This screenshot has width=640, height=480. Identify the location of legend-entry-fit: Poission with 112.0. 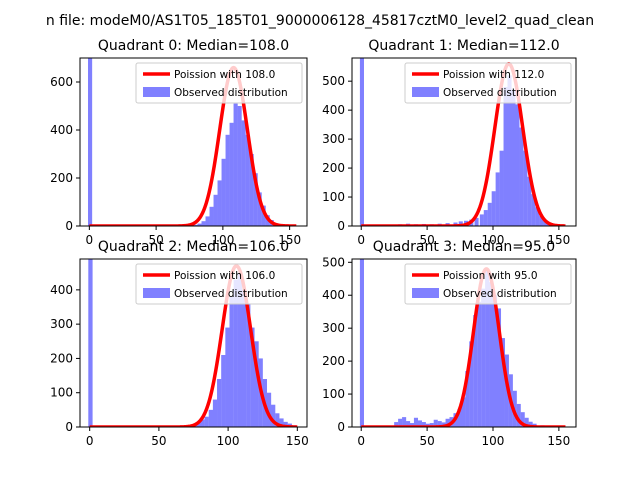
(493, 75).